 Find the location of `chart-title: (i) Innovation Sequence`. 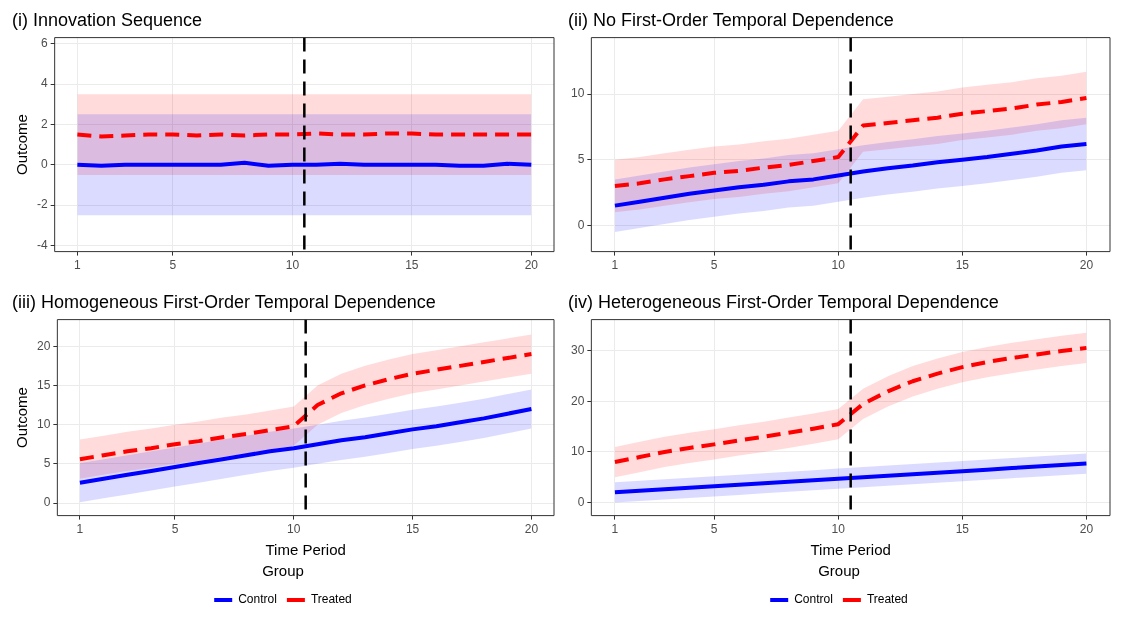

chart-title: (i) Innovation Sequence is located at coordinates (107, 19).